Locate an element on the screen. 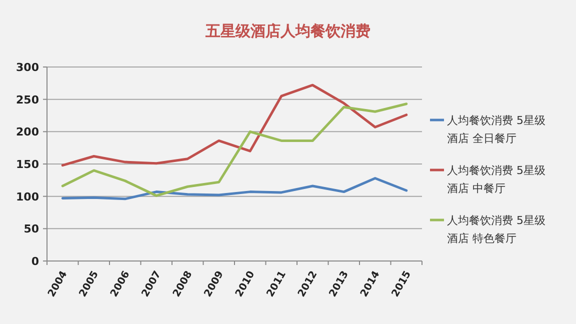 Image resolution: width=576 pixels, height=324 pixels. y-tick-label: 250 is located at coordinates (28, 99).